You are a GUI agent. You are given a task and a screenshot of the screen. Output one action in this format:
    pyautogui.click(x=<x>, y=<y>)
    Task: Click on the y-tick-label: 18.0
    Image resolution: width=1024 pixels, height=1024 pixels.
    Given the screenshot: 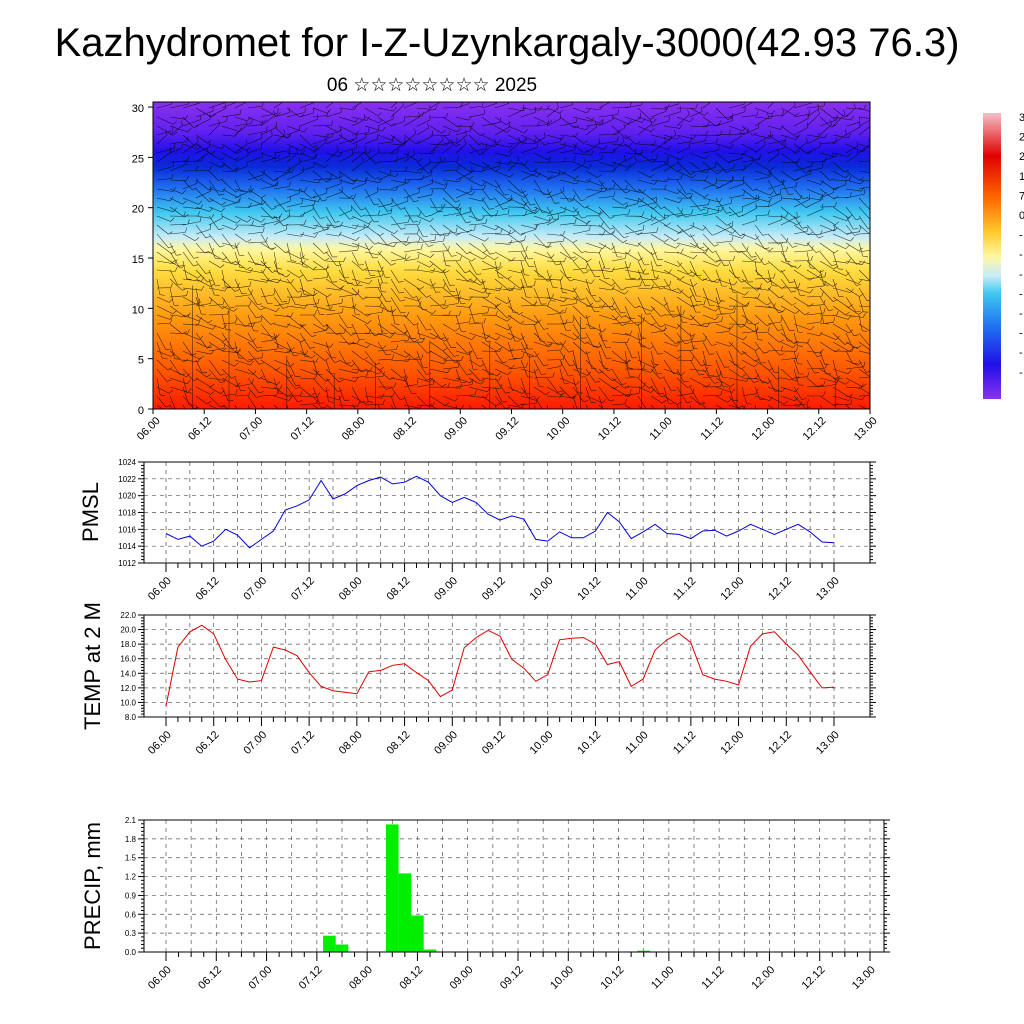 What is the action you would take?
    pyautogui.click(x=128, y=644)
    